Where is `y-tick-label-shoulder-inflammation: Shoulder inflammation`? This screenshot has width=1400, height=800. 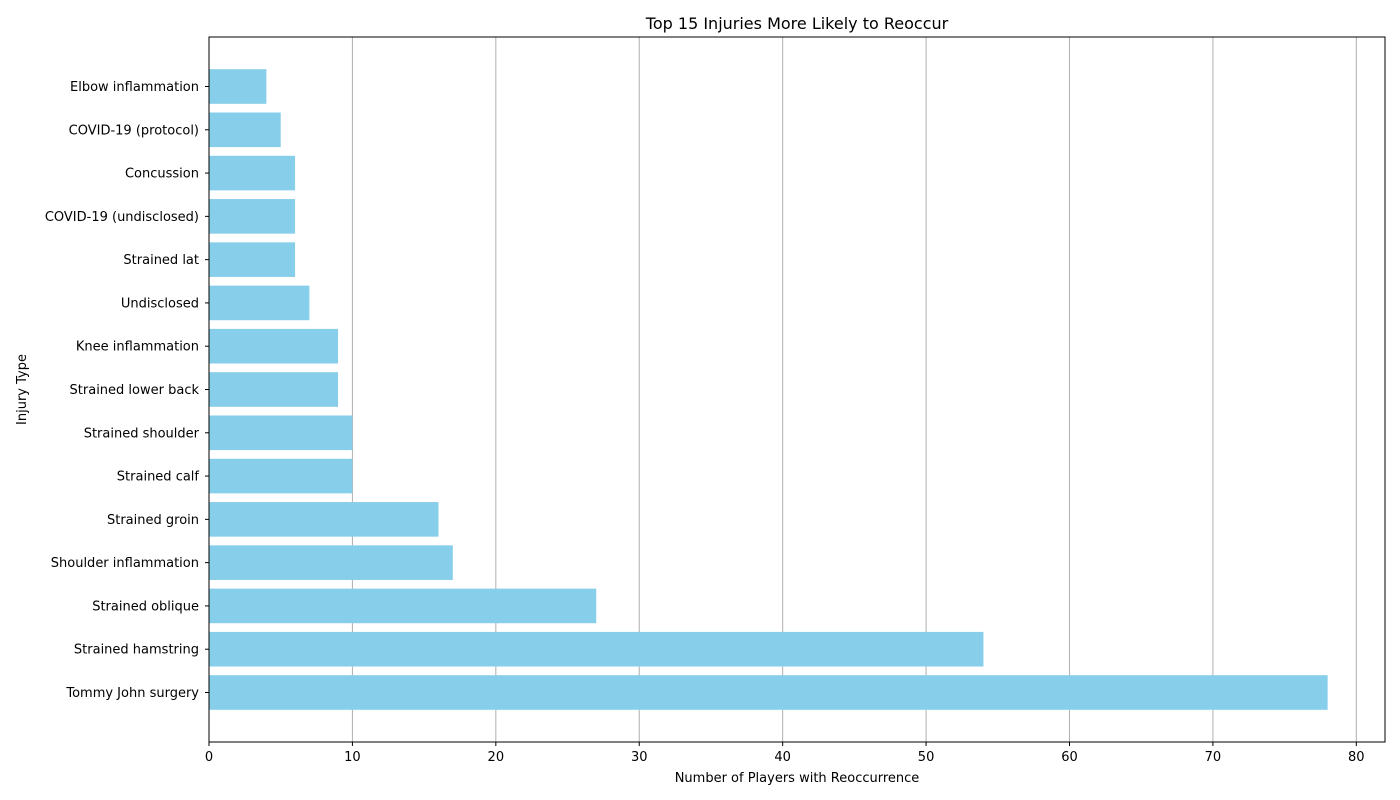 y-tick-label-shoulder-inflammation: Shoulder inflammation is located at coordinates (125, 563).